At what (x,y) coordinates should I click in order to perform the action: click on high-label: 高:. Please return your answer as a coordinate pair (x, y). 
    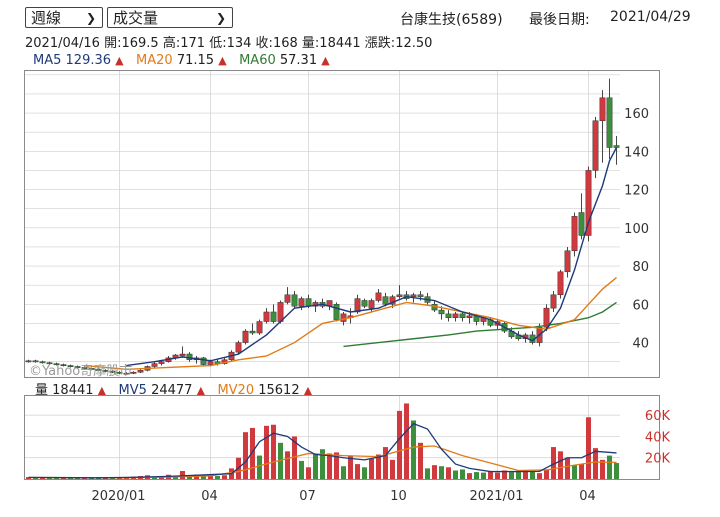
    Looking at the image, I should click on (171, 43).